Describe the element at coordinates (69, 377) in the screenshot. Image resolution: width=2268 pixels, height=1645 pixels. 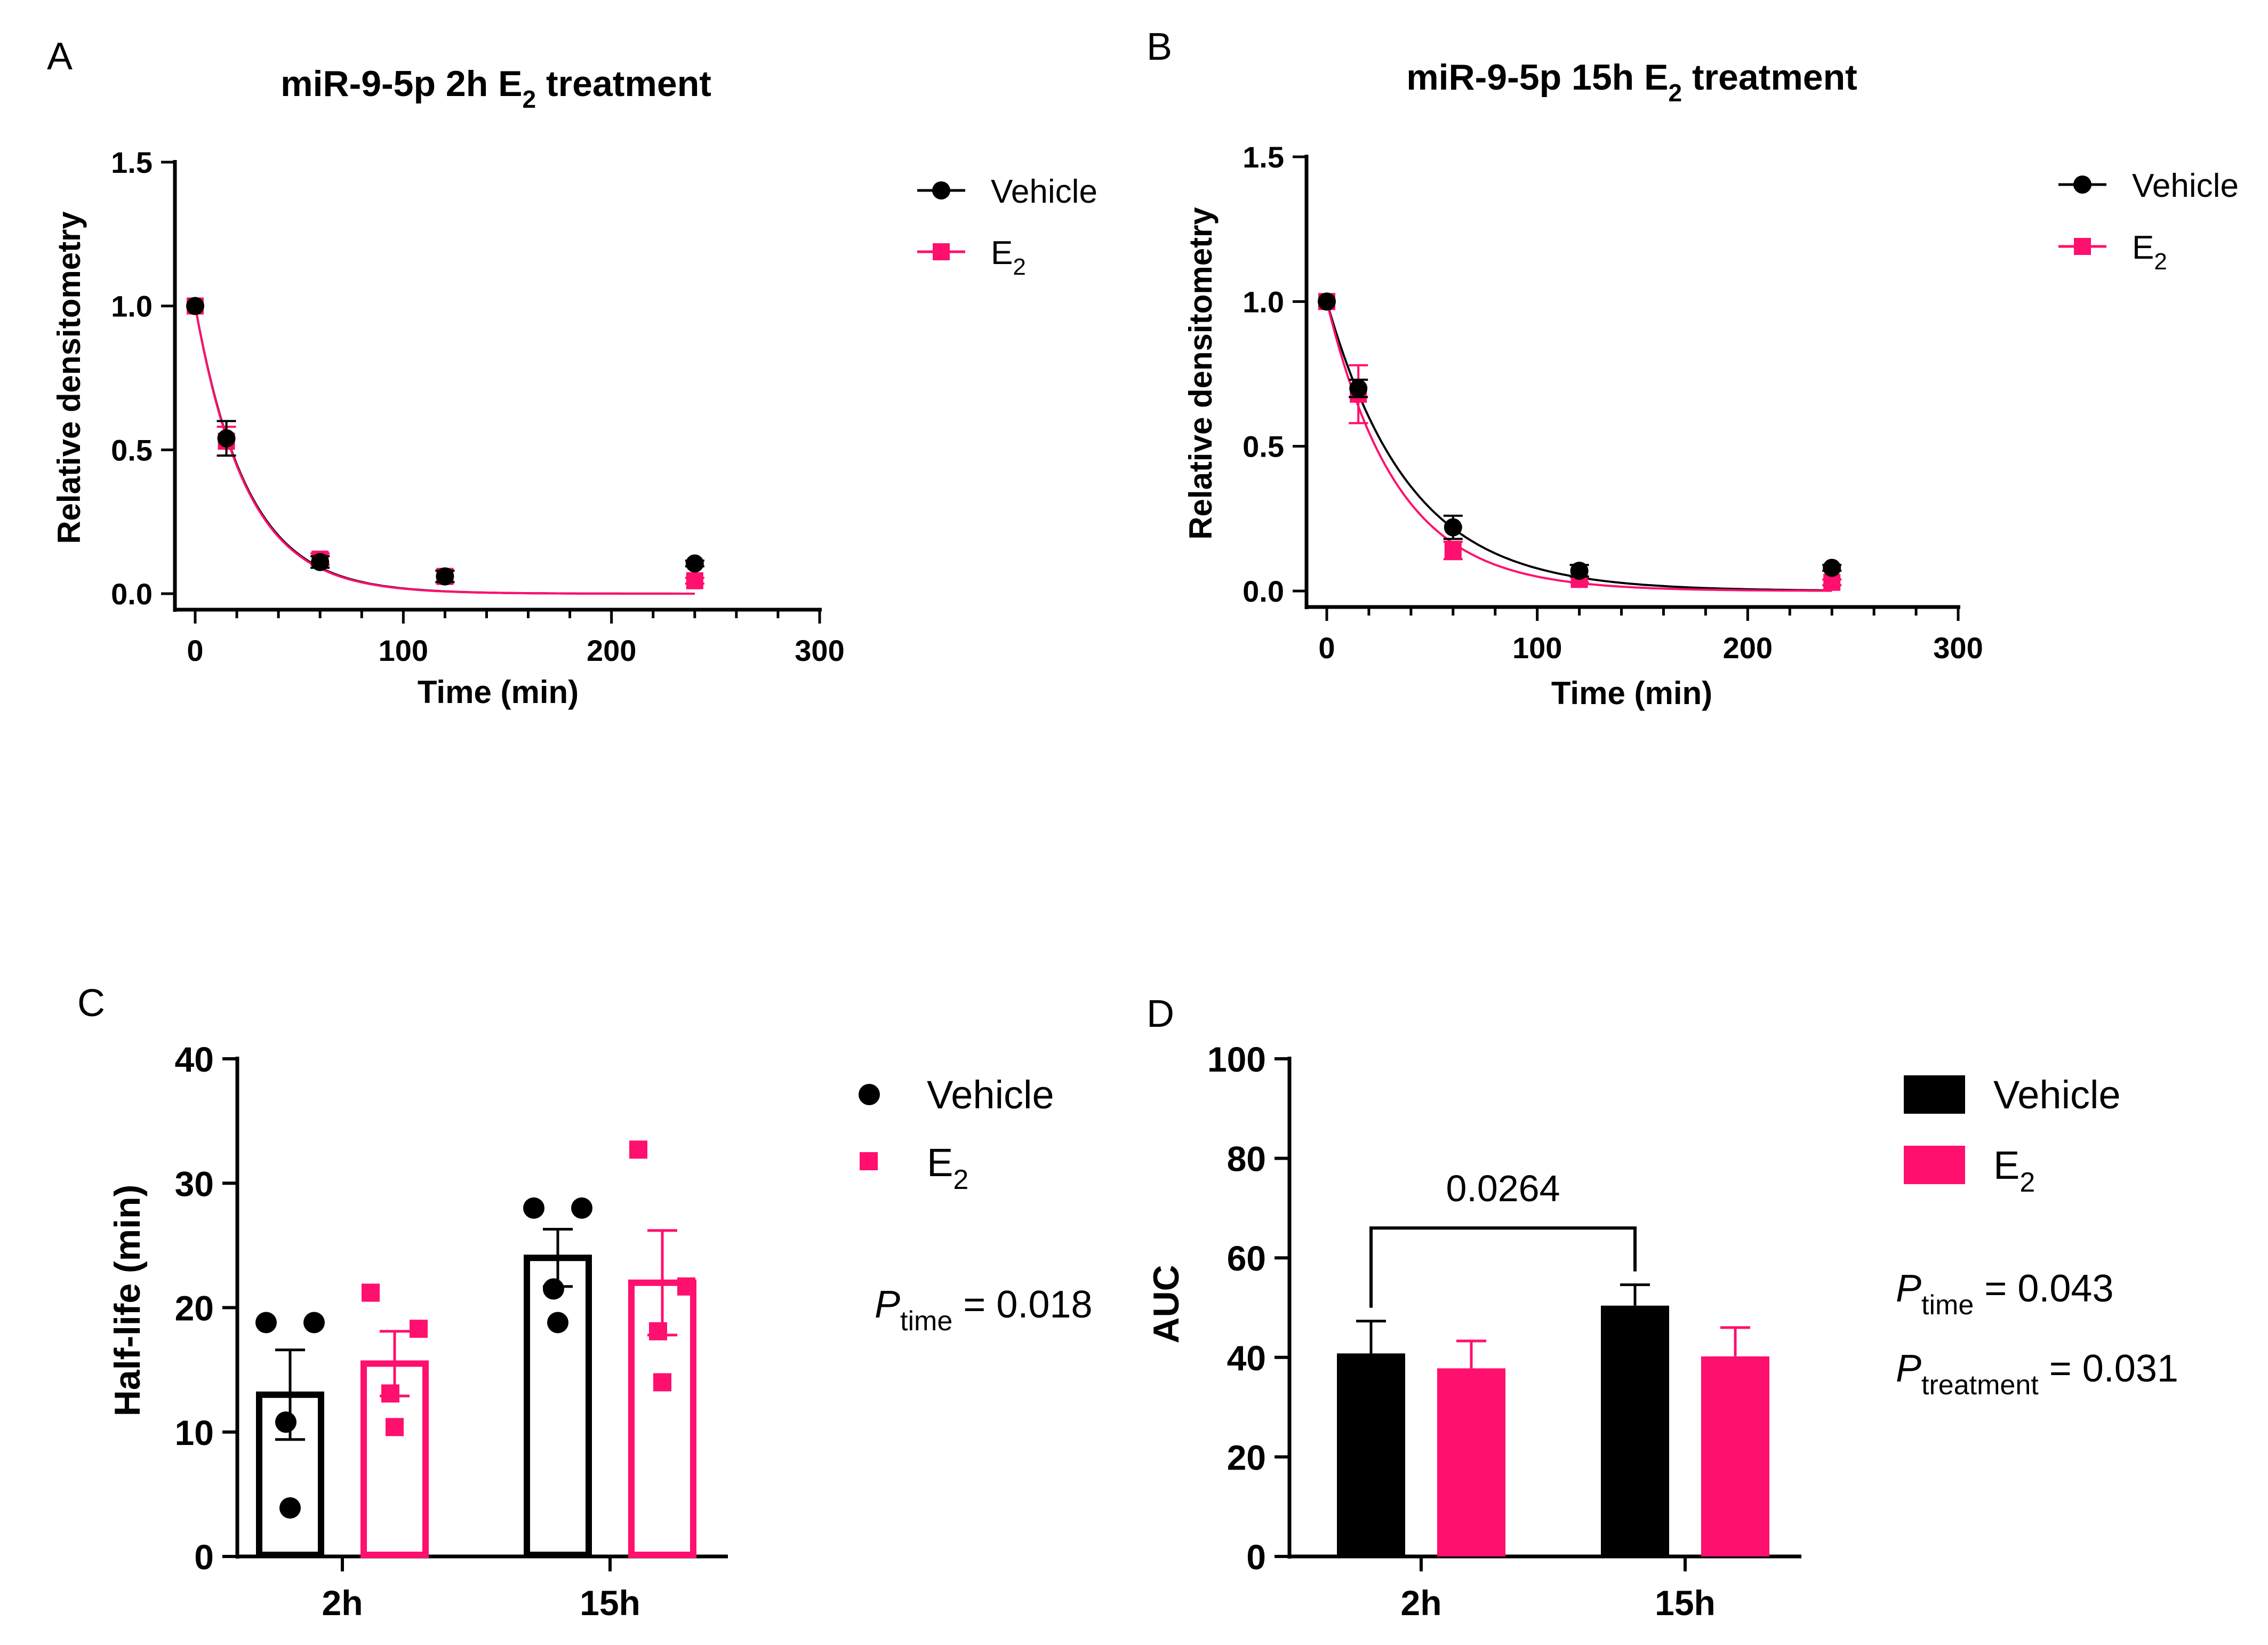
I see `panel-a-y-axis-label: Relative densitometry` at that location.